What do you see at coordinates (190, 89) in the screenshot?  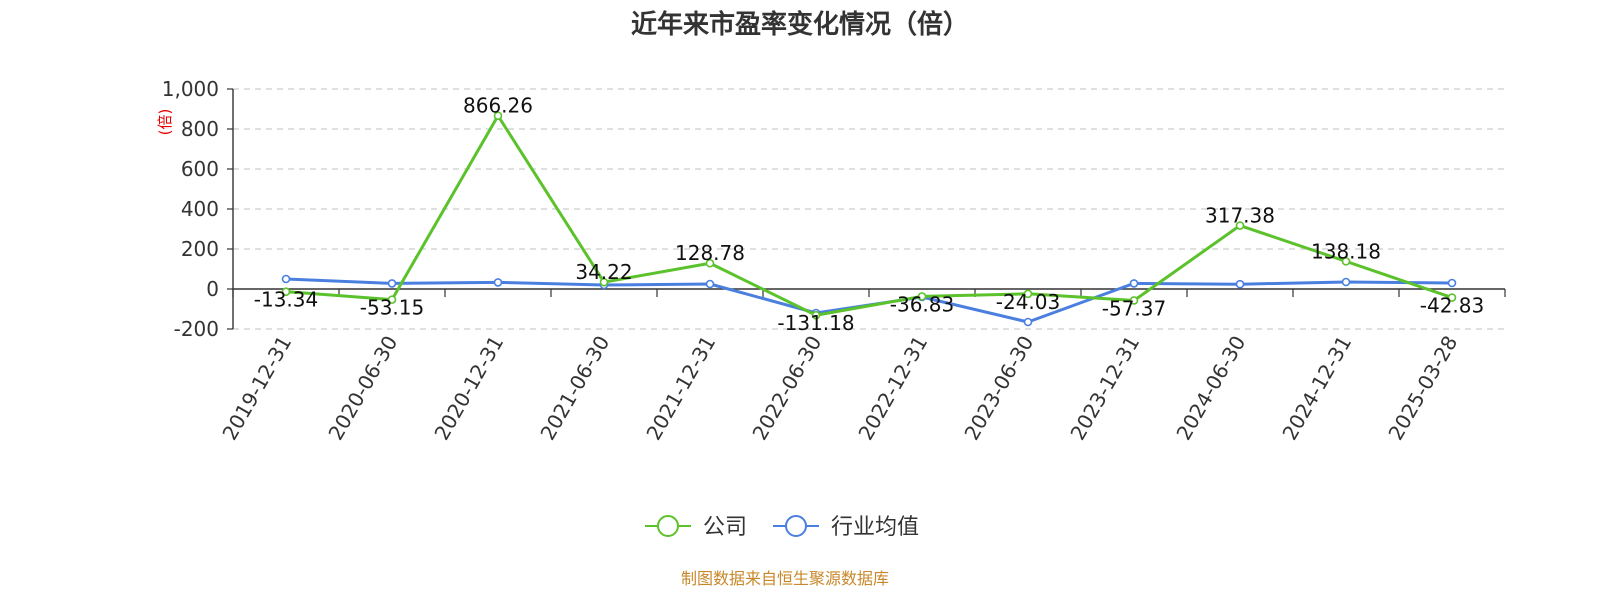 I see `y-tick-label: 1,000` at bounding box center [190, 89].